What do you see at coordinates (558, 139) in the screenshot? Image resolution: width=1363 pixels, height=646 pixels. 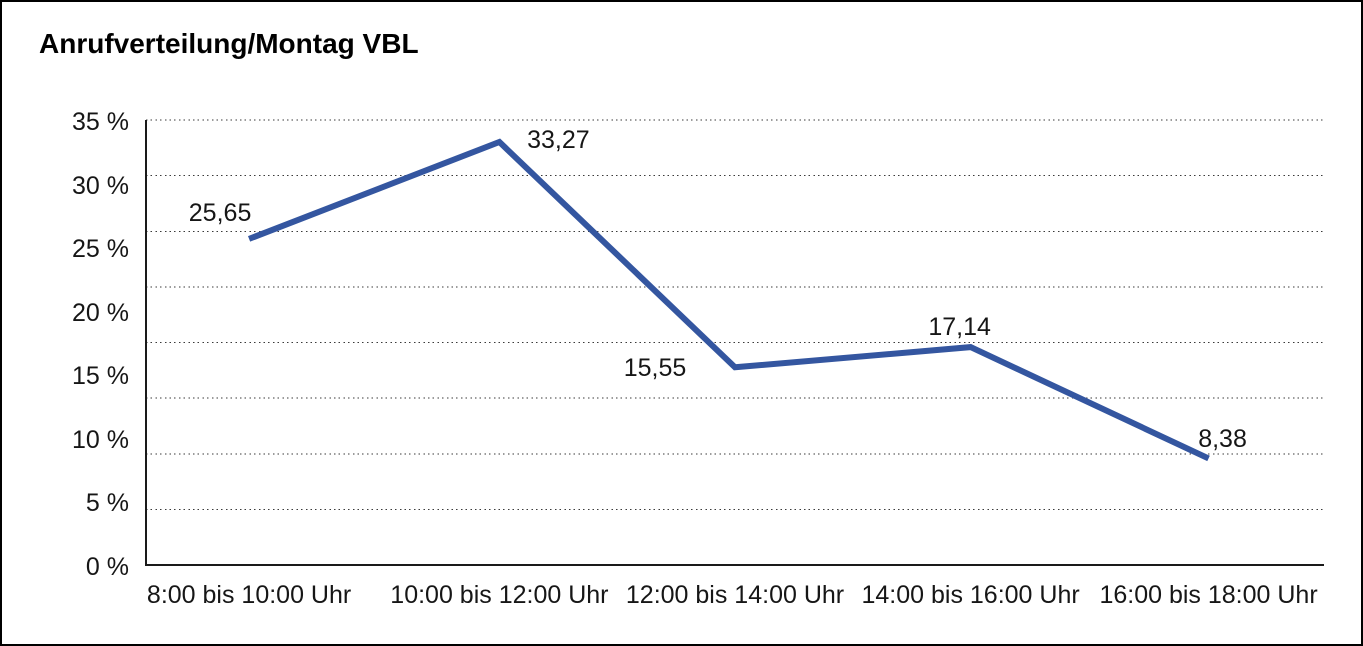 I see `data-point-label: 33,27` at bounding box center [558, 139].